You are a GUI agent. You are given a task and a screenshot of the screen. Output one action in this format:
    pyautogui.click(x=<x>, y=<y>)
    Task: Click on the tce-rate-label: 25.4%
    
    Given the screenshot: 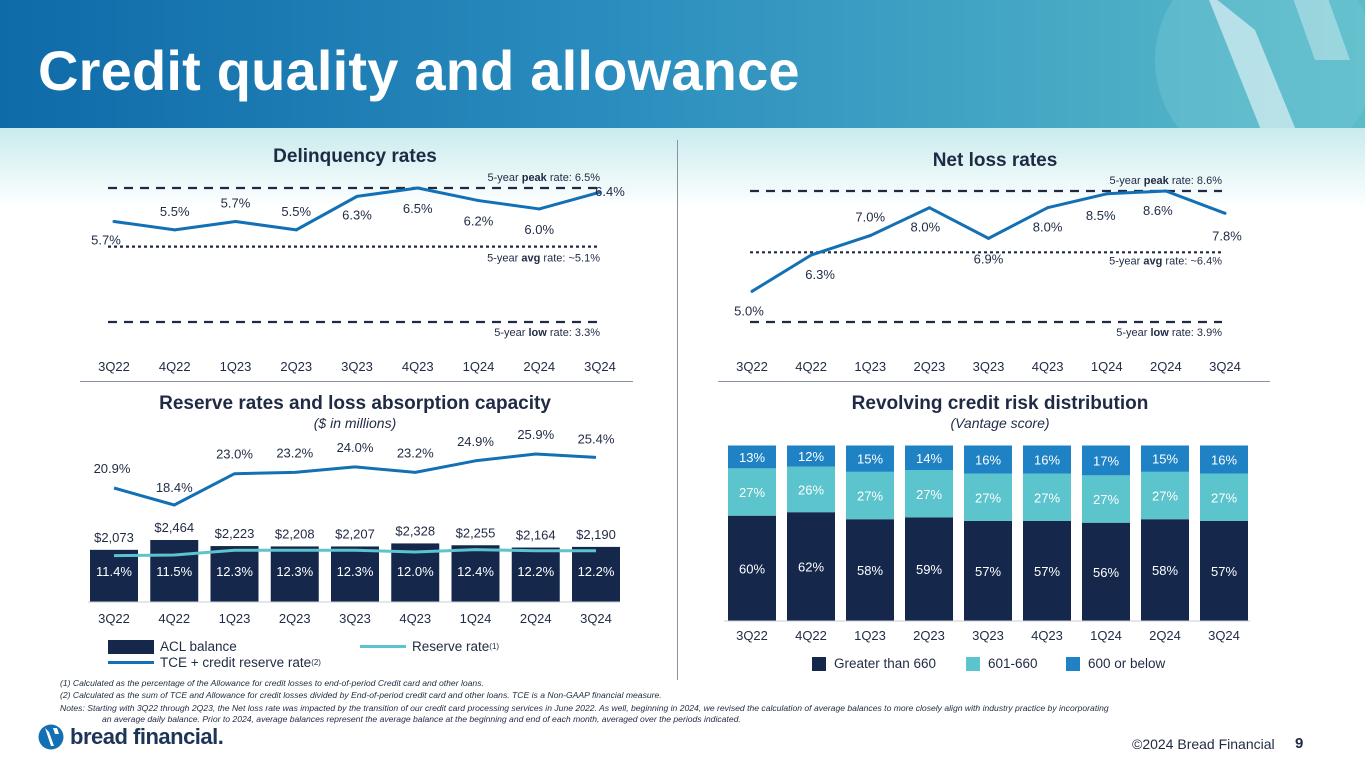 What is the action you would take?
    pyautogui.click(x=596, y=438)
    